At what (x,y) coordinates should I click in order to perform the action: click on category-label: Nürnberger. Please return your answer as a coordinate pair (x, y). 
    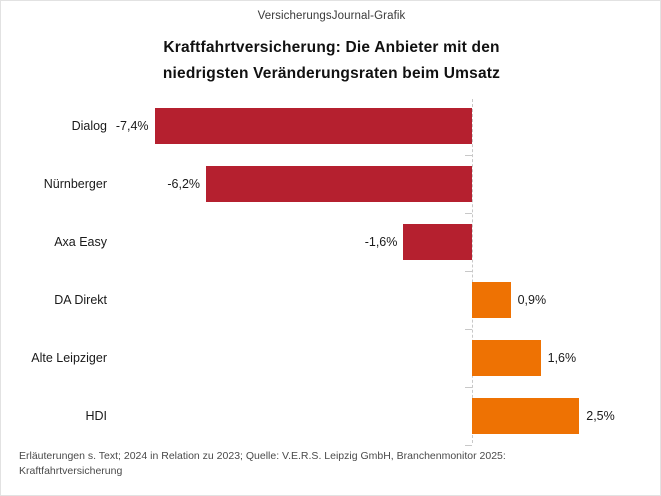
    Looking at the image, I should click on (75, 184).